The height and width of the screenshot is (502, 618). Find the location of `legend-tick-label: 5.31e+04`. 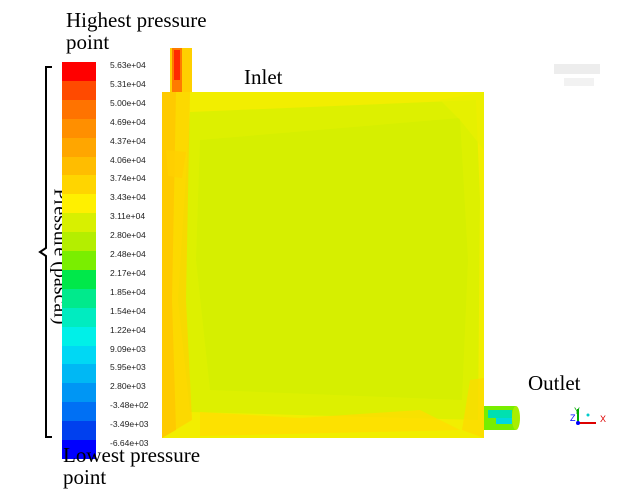

legend-tick-label: 5.31e+04 is located at coordinates (128, 83).